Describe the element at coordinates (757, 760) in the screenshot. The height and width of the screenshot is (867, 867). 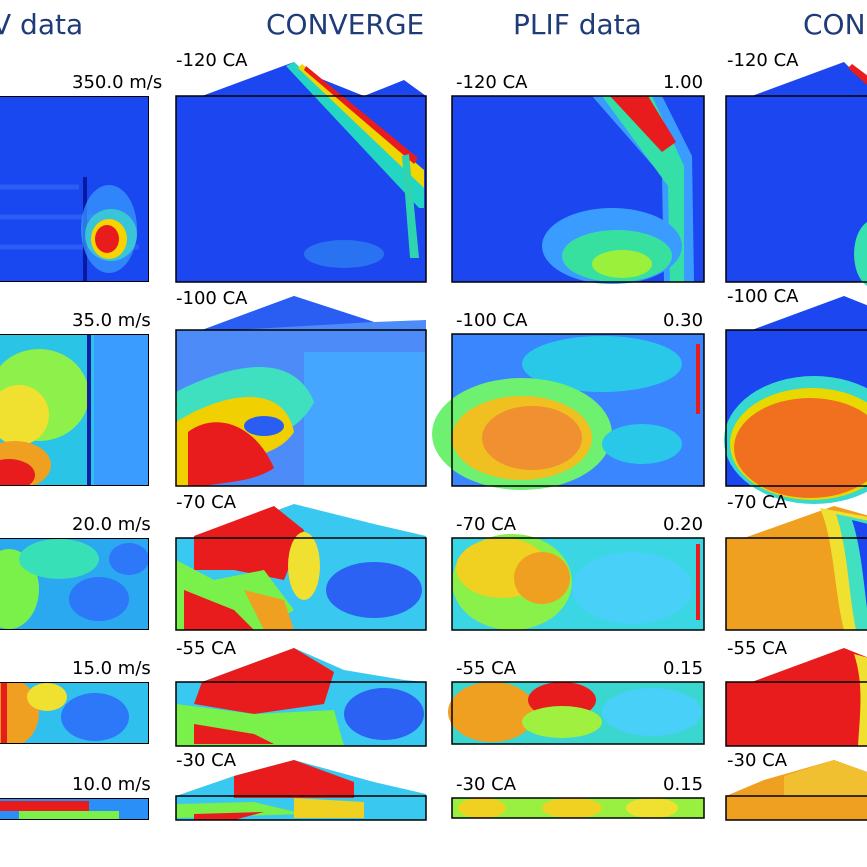
I see `converge2-angle-label-5: -30 CA` at that location.